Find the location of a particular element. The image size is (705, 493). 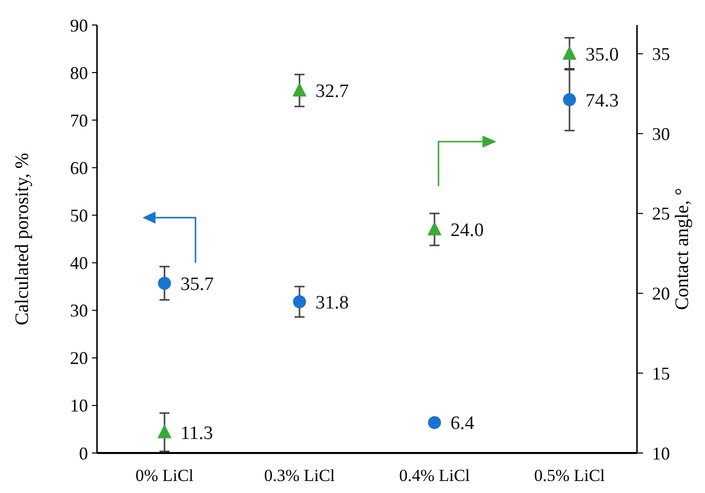

x-tick-label: 0.3% LiCl is located at coordinates (300, 475).